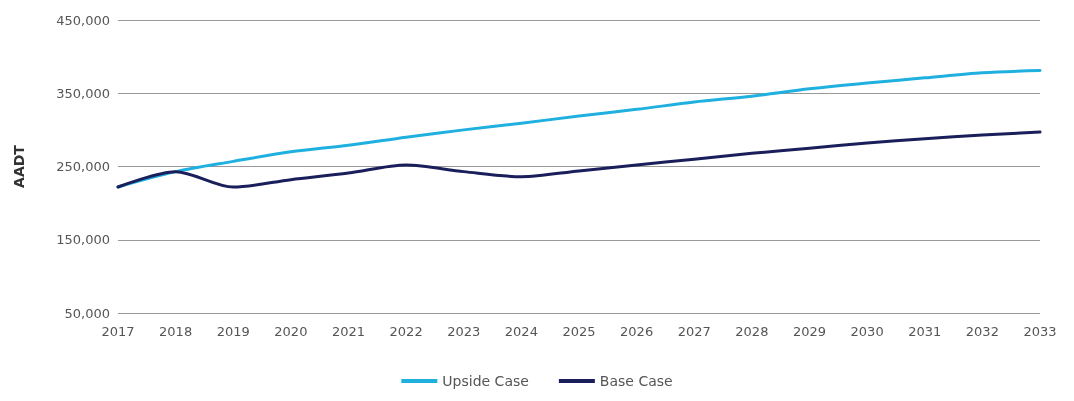 The image size is (1074, 401). Describe the element at coordinates (925, 331) in the screenshot. I see `x-tick-label: 2031` at that location.